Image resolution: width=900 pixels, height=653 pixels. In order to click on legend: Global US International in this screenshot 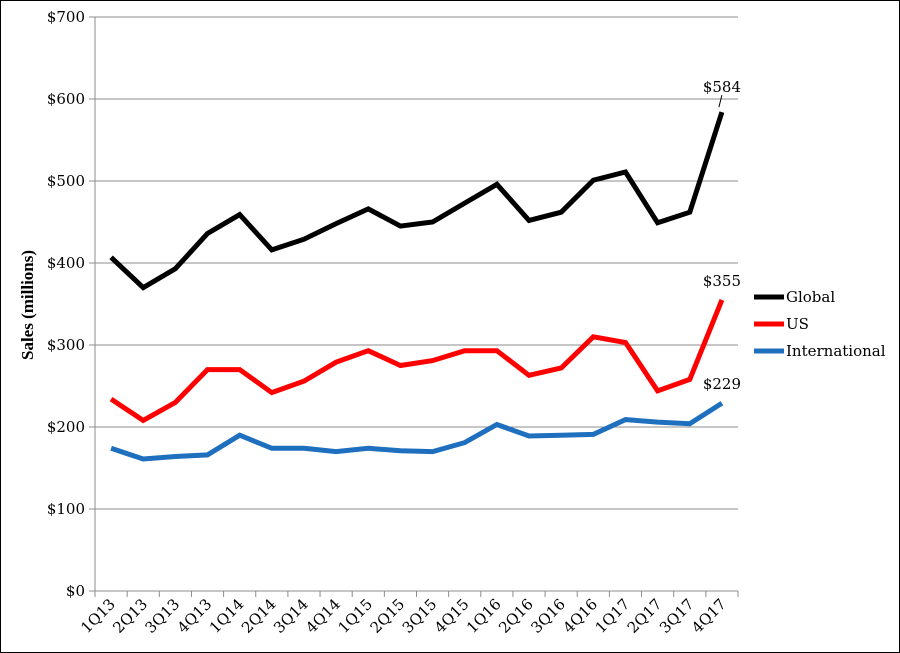, I will do `click(820, 324)`.